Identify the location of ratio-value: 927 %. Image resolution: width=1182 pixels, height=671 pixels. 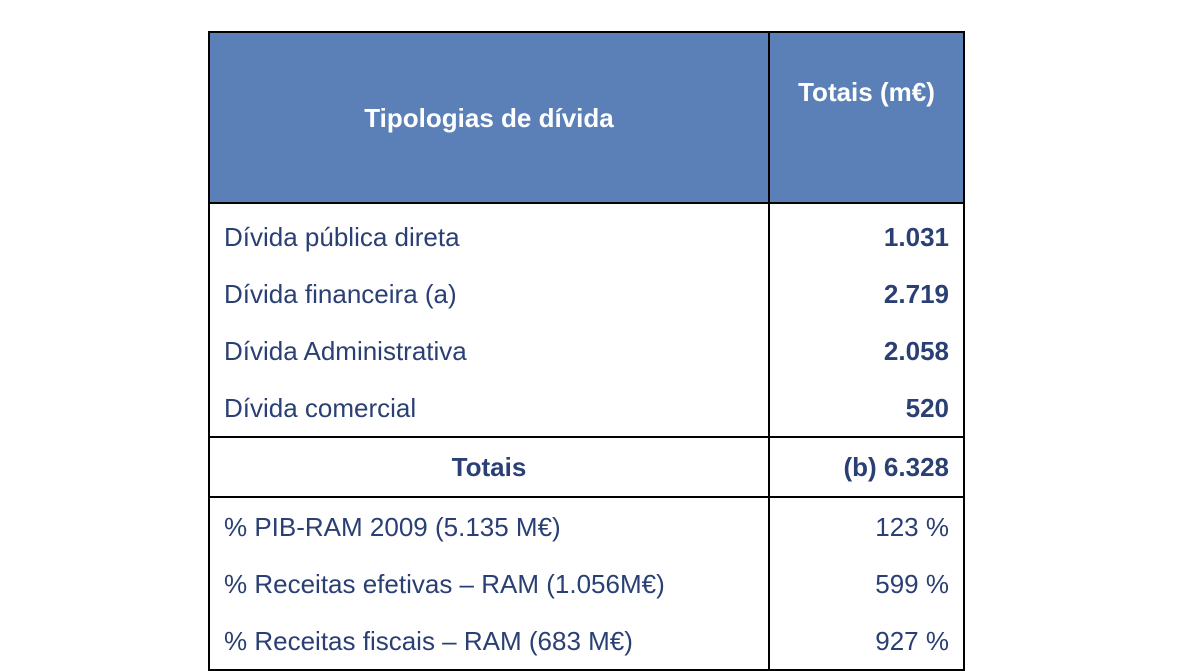
(866, 641).